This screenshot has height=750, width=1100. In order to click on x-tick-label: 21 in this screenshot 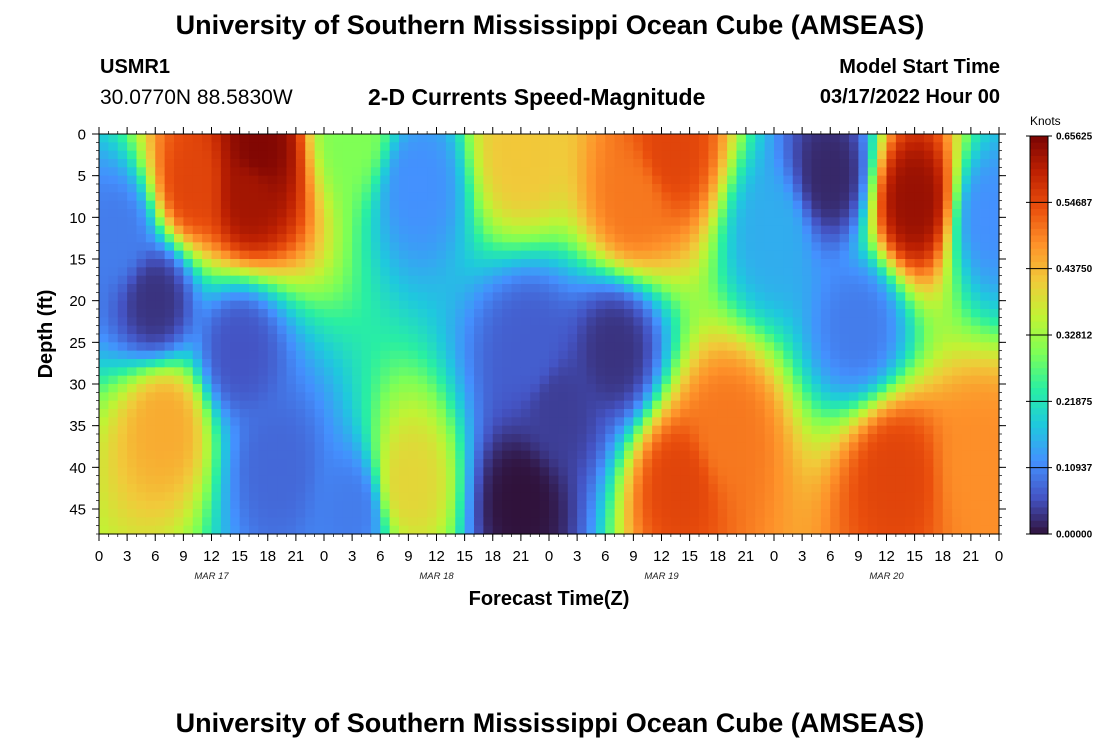, I will do `click(296, 556)`.